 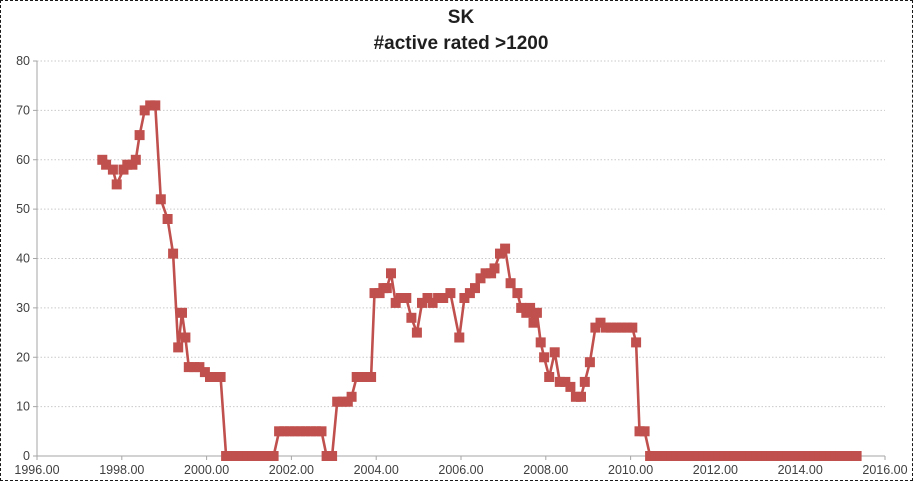 I want to click on x-tick-label: 1996.00, so click(x=36, y=470).